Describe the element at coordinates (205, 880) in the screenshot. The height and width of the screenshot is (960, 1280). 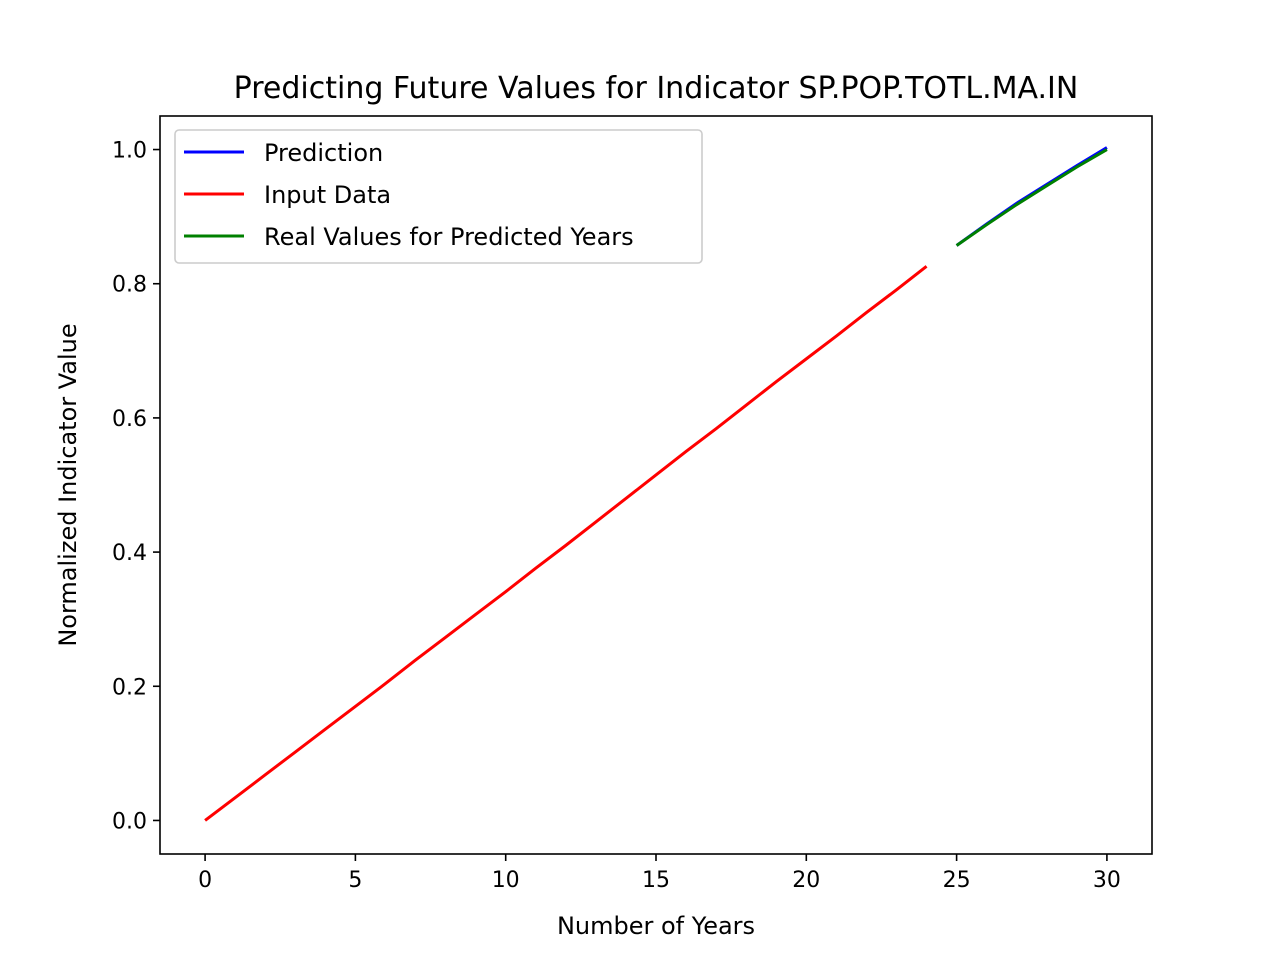
I see `x-tick-label: 0` at that location.